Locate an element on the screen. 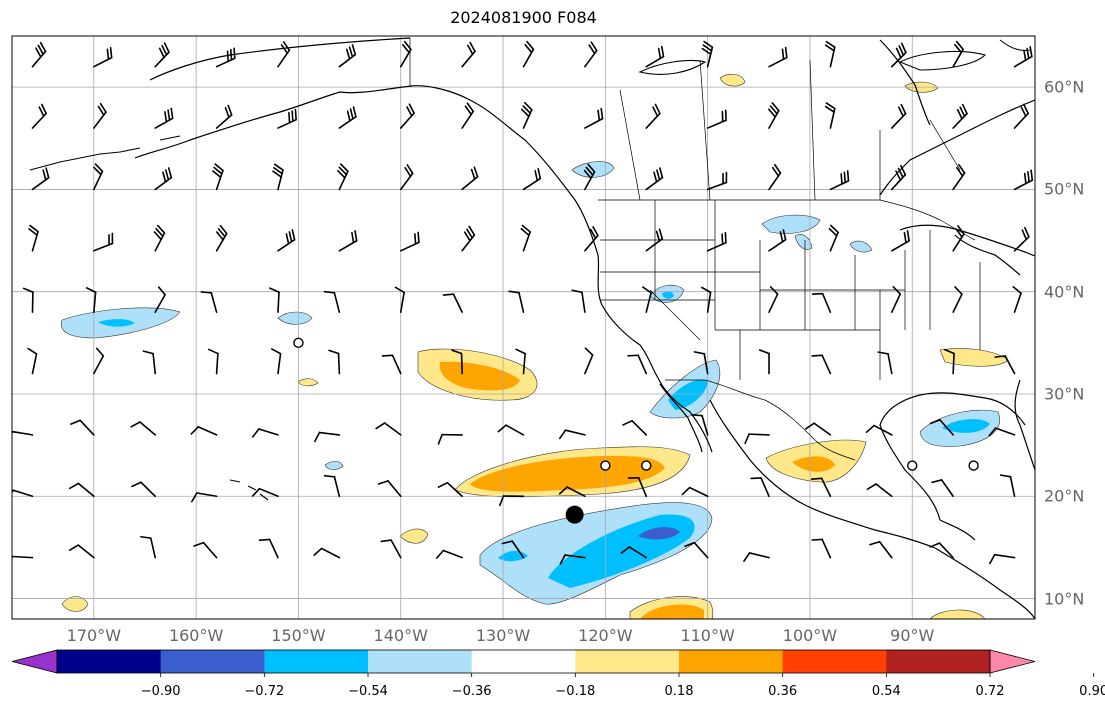 The height and width of the screenshot is (712, 1105). colorbar-tick-label: 0.90 is located at coordinates (1092, 691).